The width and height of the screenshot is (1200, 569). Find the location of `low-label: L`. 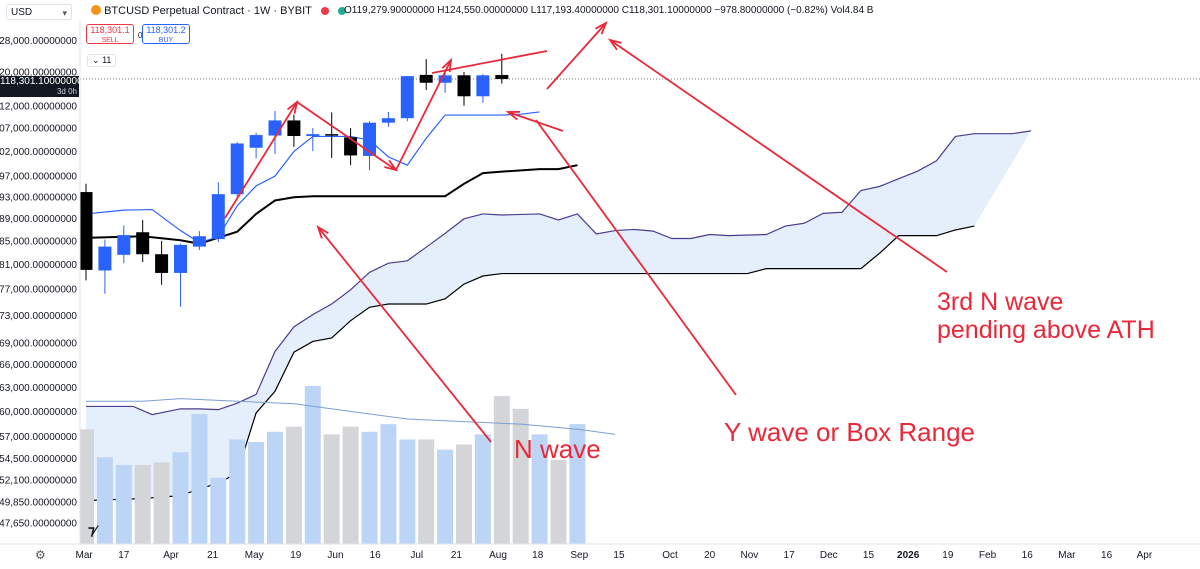

low-label: L is located at coordinates (533, 10).